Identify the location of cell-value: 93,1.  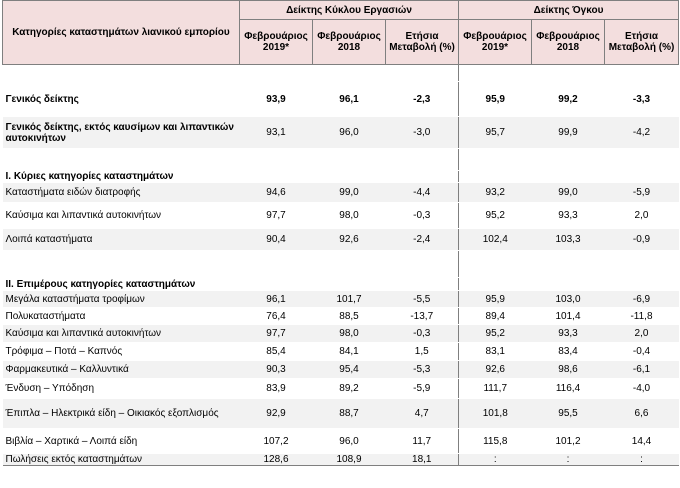
(276, 132).